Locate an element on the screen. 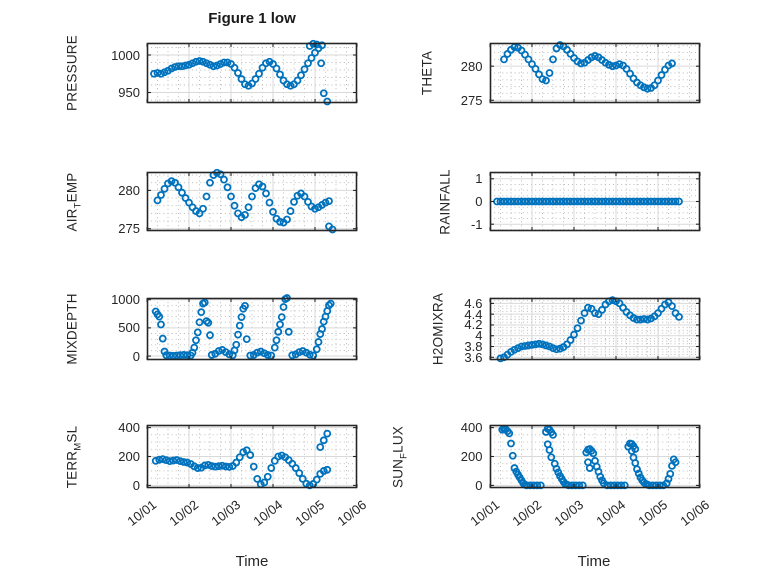 Image resolution: width=778 pixels, height=583 pixels. y-axis-label-pressure: PRESSURE is located at coordinates (72, 73).